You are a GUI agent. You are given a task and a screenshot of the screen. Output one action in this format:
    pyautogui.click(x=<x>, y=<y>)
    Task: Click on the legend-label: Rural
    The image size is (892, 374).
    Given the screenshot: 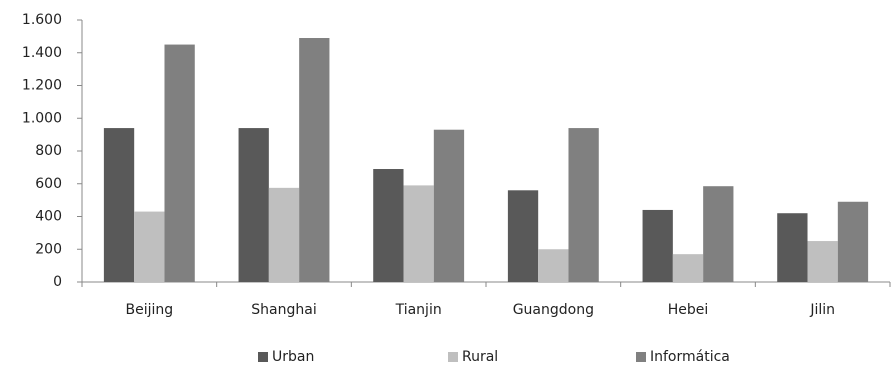 What is the action you would take?
    pyautogui.click(x=480, y=357)
    